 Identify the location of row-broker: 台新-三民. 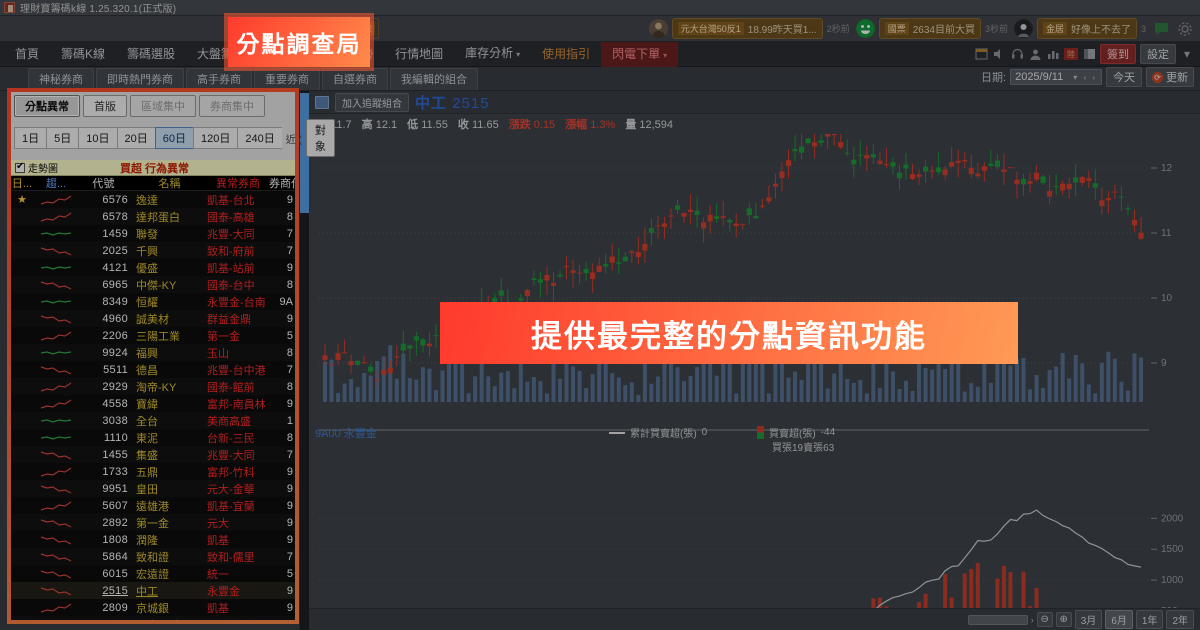
(231, 438).